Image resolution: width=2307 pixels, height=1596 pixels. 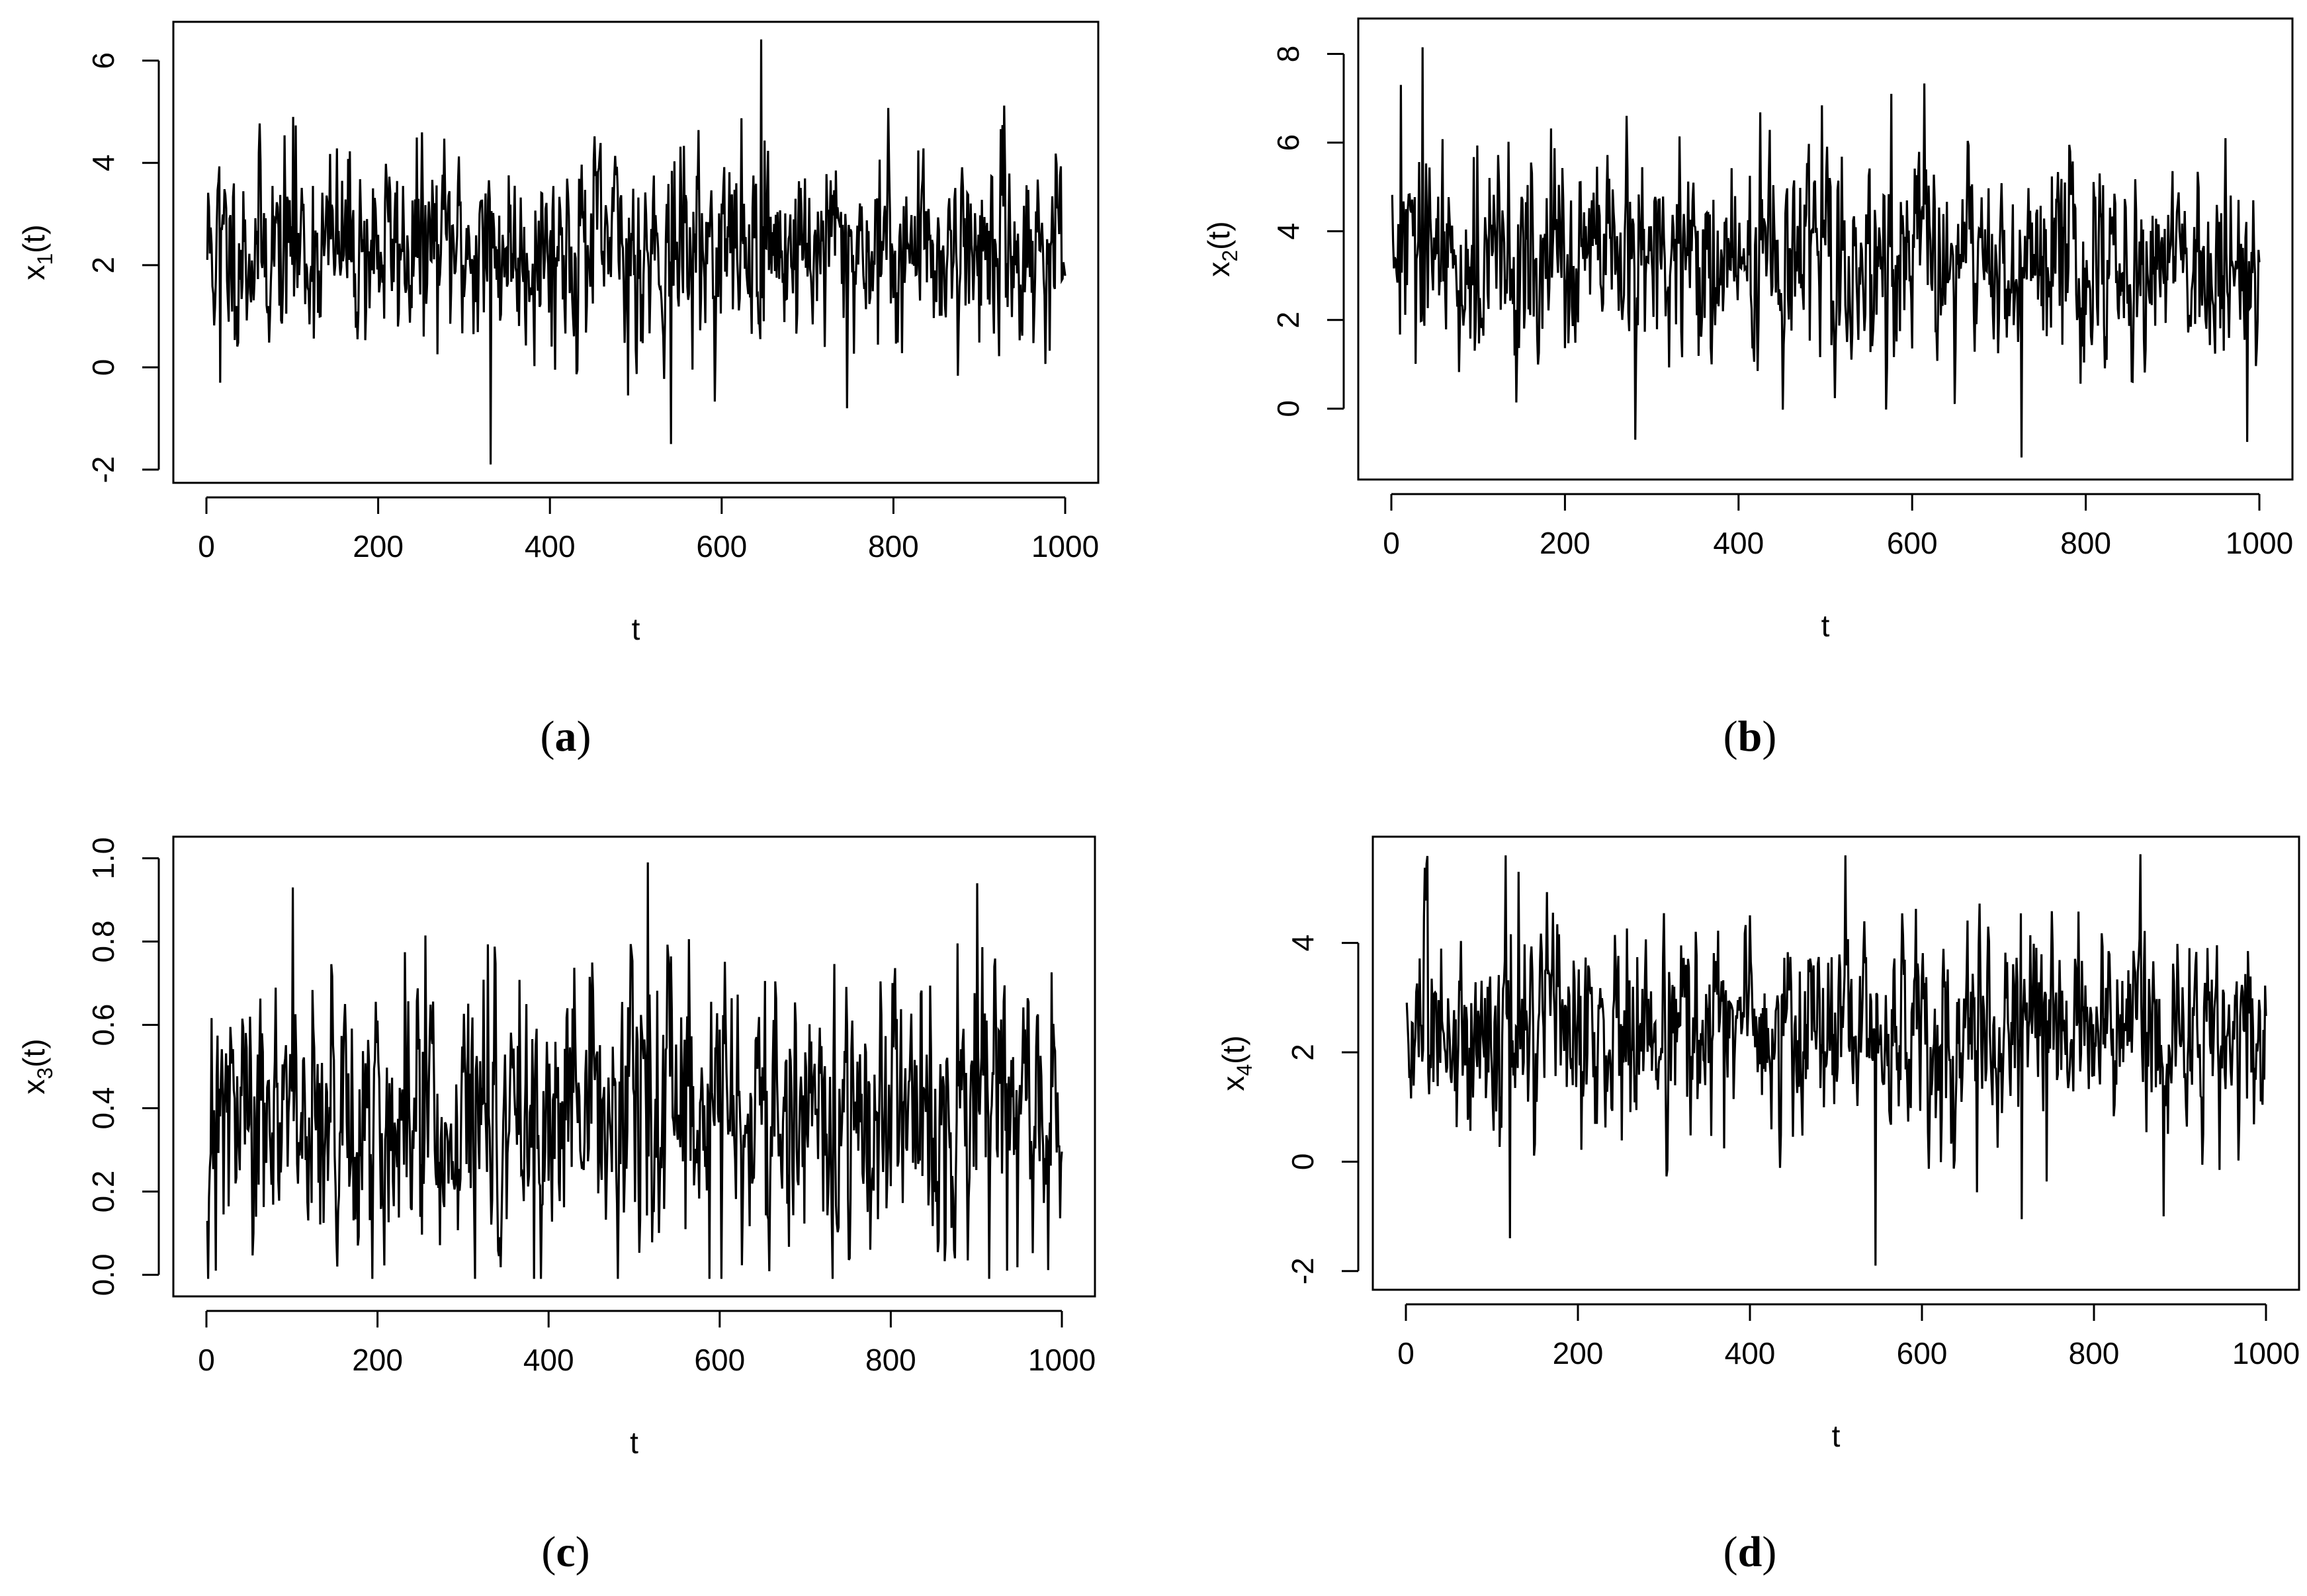 What do you see at coordinates (634, 1442) in the screenshot?
I see `x-axis-label-c: t` at bounding box center [634, 1442].